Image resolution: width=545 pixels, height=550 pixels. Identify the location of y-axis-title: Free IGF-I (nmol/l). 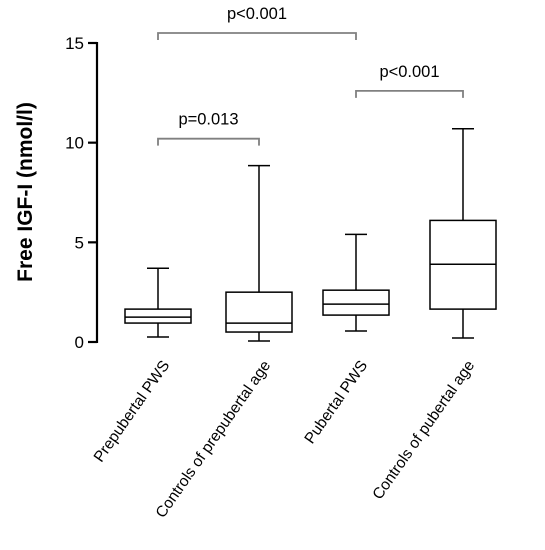
(25, 192).